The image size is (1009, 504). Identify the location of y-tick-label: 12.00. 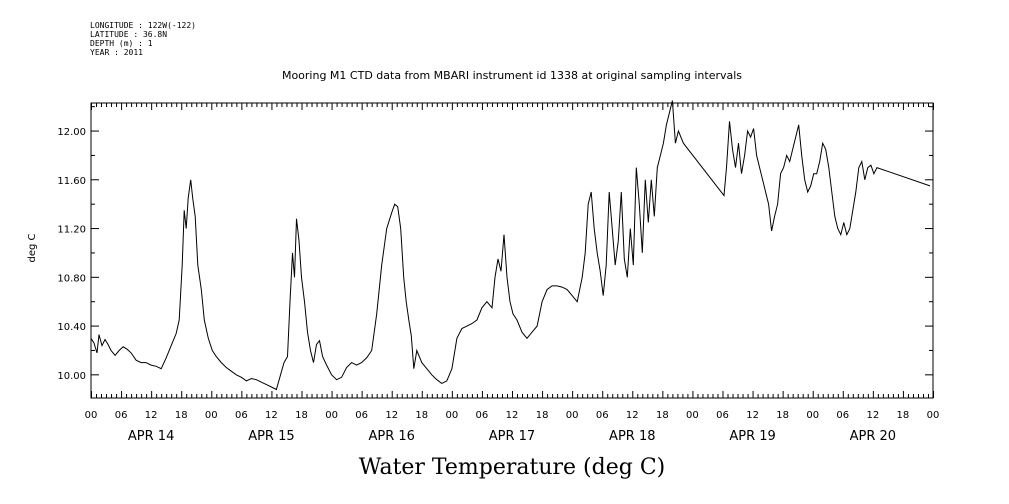
(71, 132).